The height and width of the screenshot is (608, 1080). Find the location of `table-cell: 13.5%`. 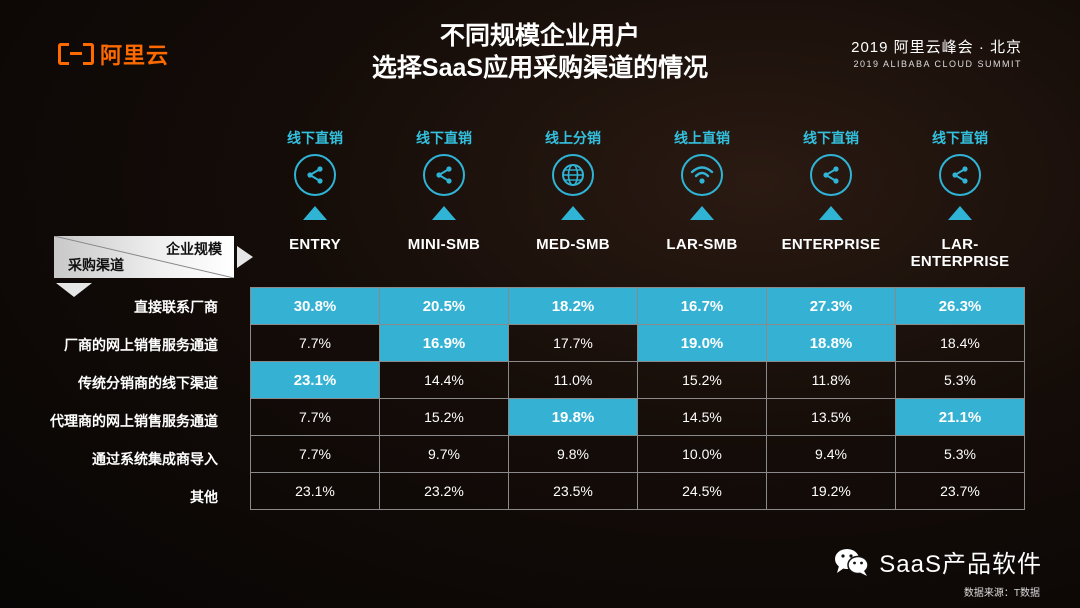

table-cell: 13.5% is located at coordinates (831, 417).